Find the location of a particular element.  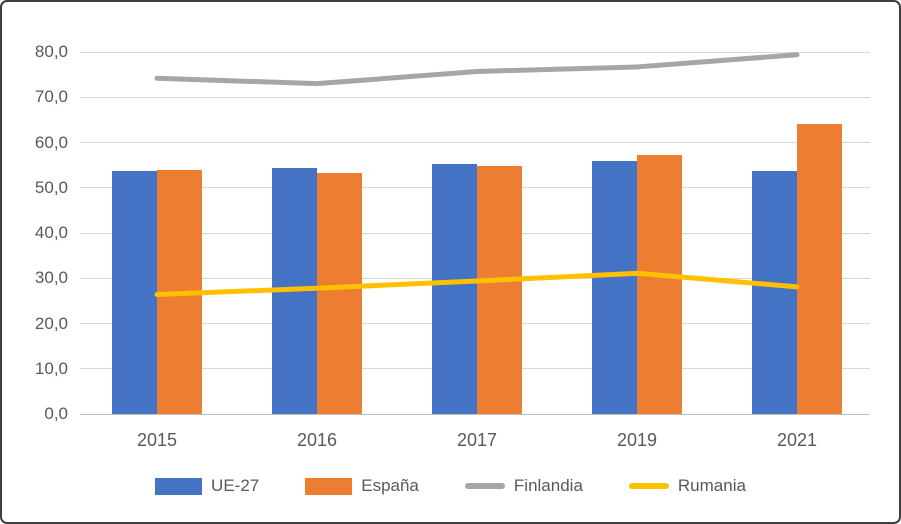

y-tick-label: 80,0 is located at coordinates (51, 51).